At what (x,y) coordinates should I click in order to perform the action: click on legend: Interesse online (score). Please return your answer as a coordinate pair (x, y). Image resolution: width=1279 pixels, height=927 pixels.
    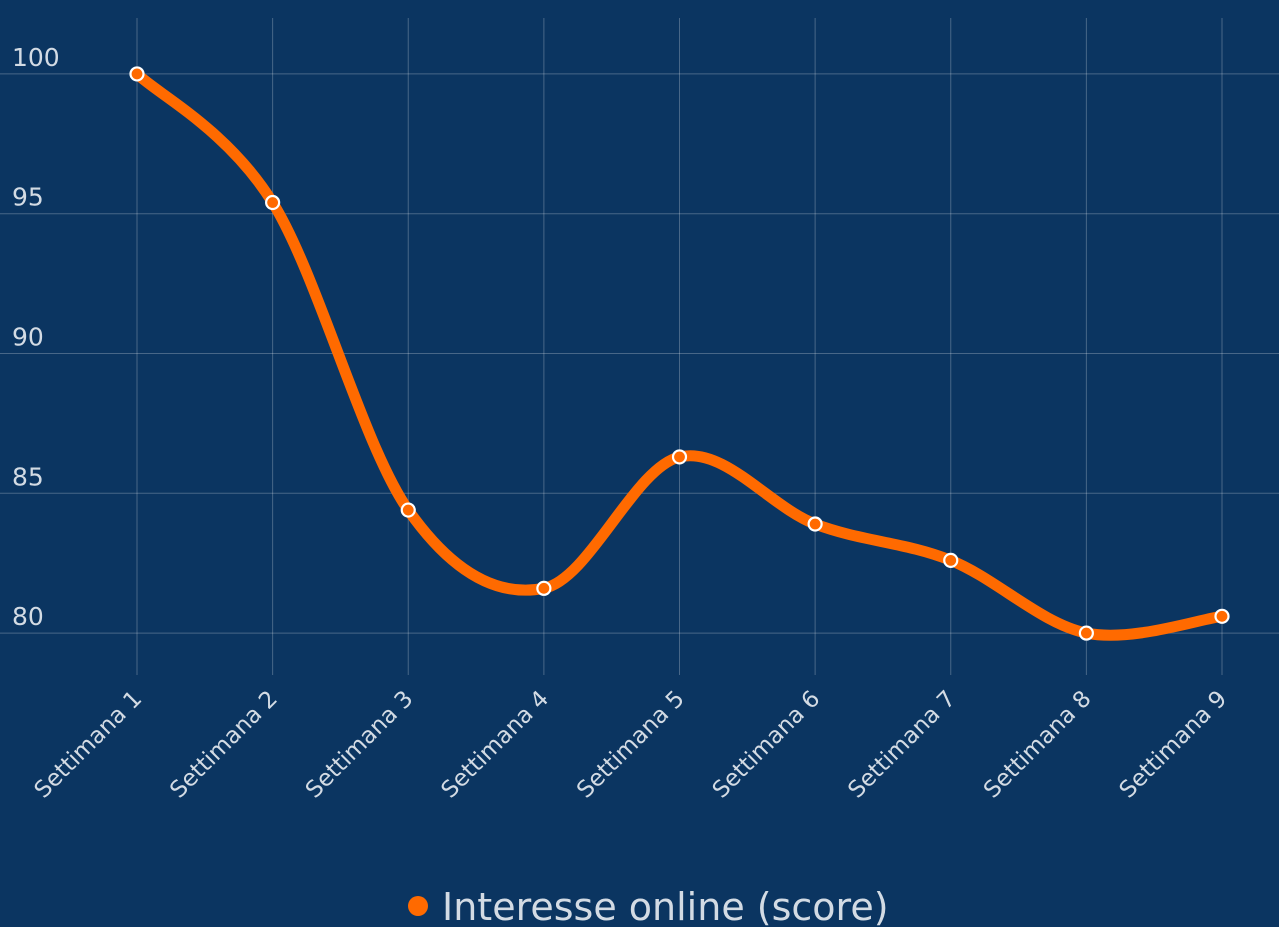
    Looking at the image, I should click on (648, 906).